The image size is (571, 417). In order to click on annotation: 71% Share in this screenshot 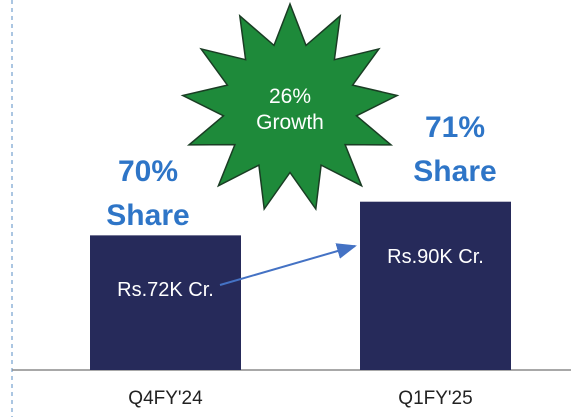, I will do `click(455, 149)`.